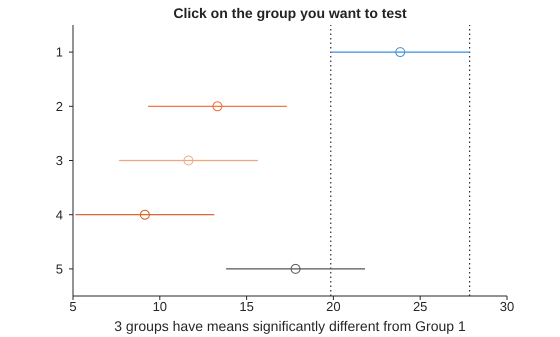  I want to click on y-tick-label: 4, so click(59, 214).